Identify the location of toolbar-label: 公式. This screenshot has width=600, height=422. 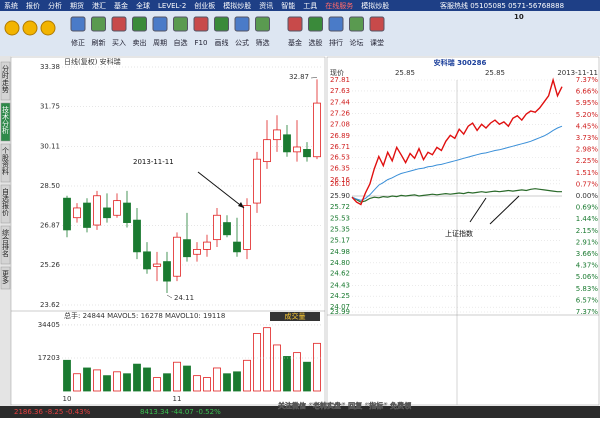
(242, 42).